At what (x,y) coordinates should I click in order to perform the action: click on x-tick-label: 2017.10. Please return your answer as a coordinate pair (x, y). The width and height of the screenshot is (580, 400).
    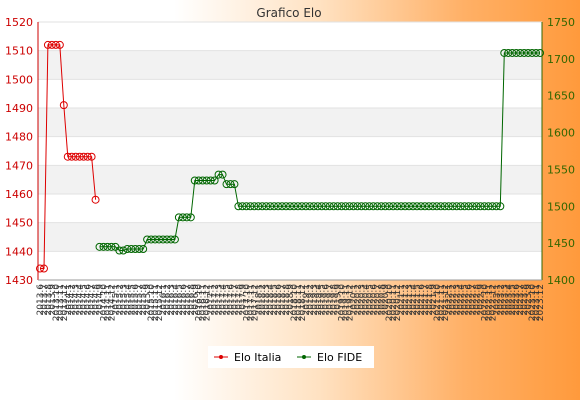
    Looking at the image, I should click on (247, 302).